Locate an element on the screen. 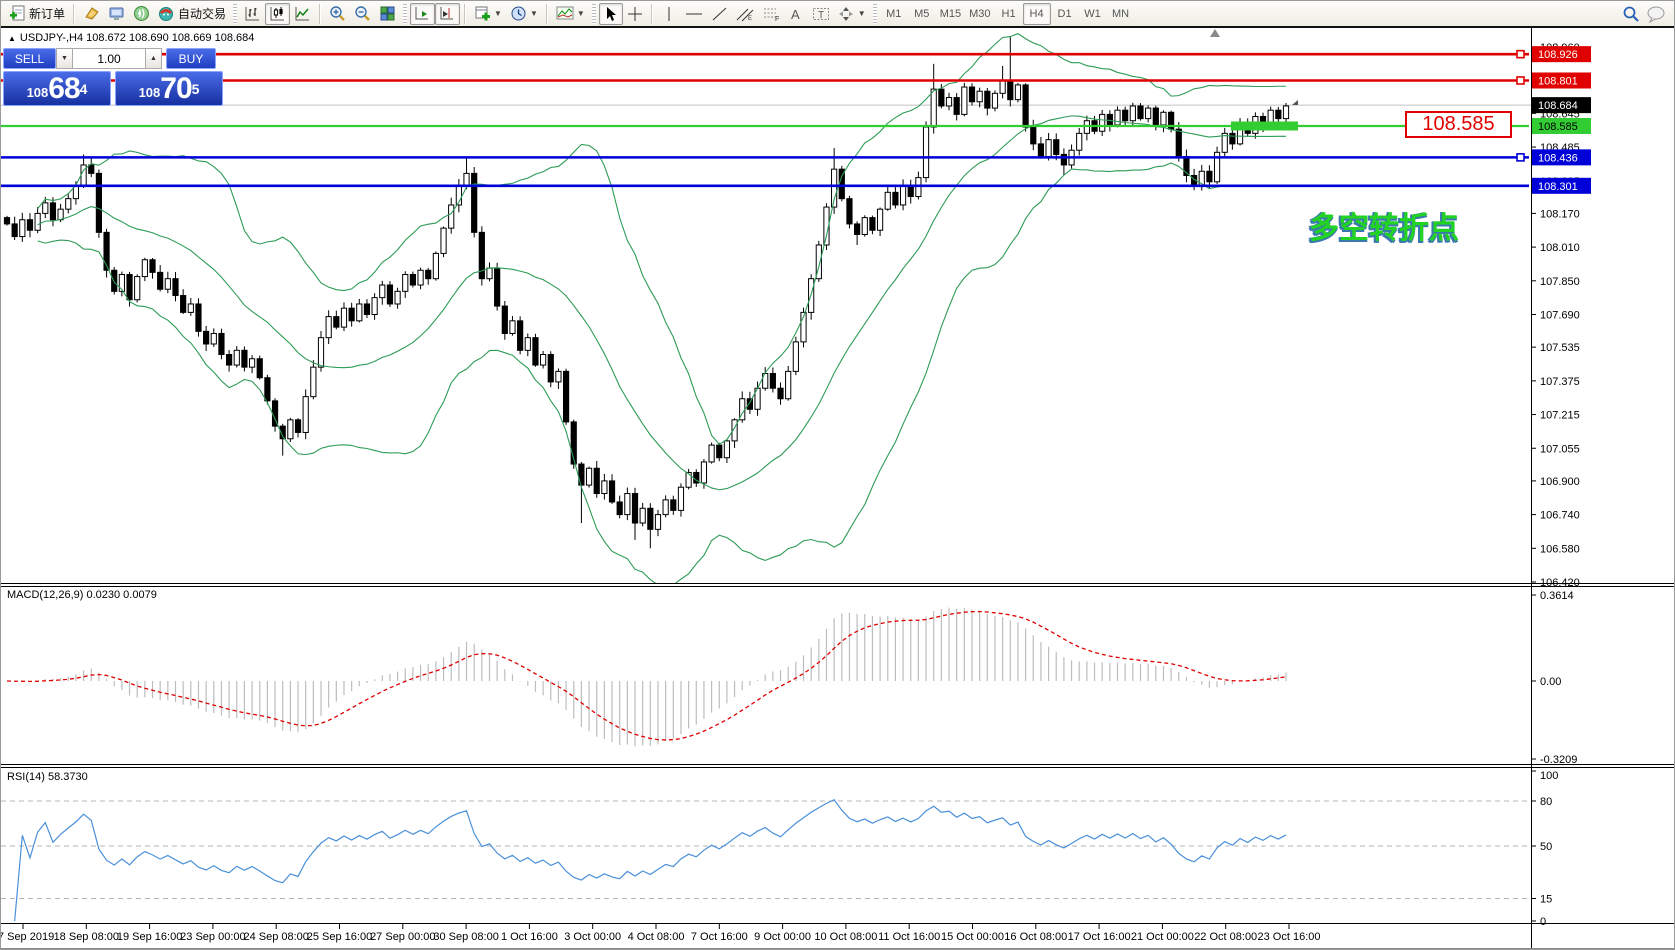 This screenshot has width=1675, height=950. volume-input is located at coordinates (109, 58).